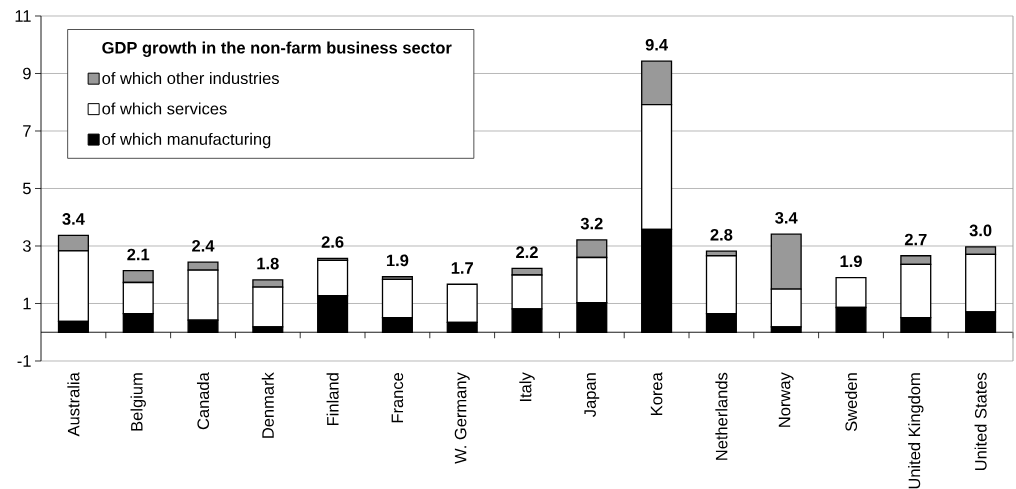 Image resolution: width=1016 pixels, height=489 pixels. What do you see at coordinates (73, 404) in the screenshot?
I see `x-tick-label: Australia` at bounding box center [73, 404].